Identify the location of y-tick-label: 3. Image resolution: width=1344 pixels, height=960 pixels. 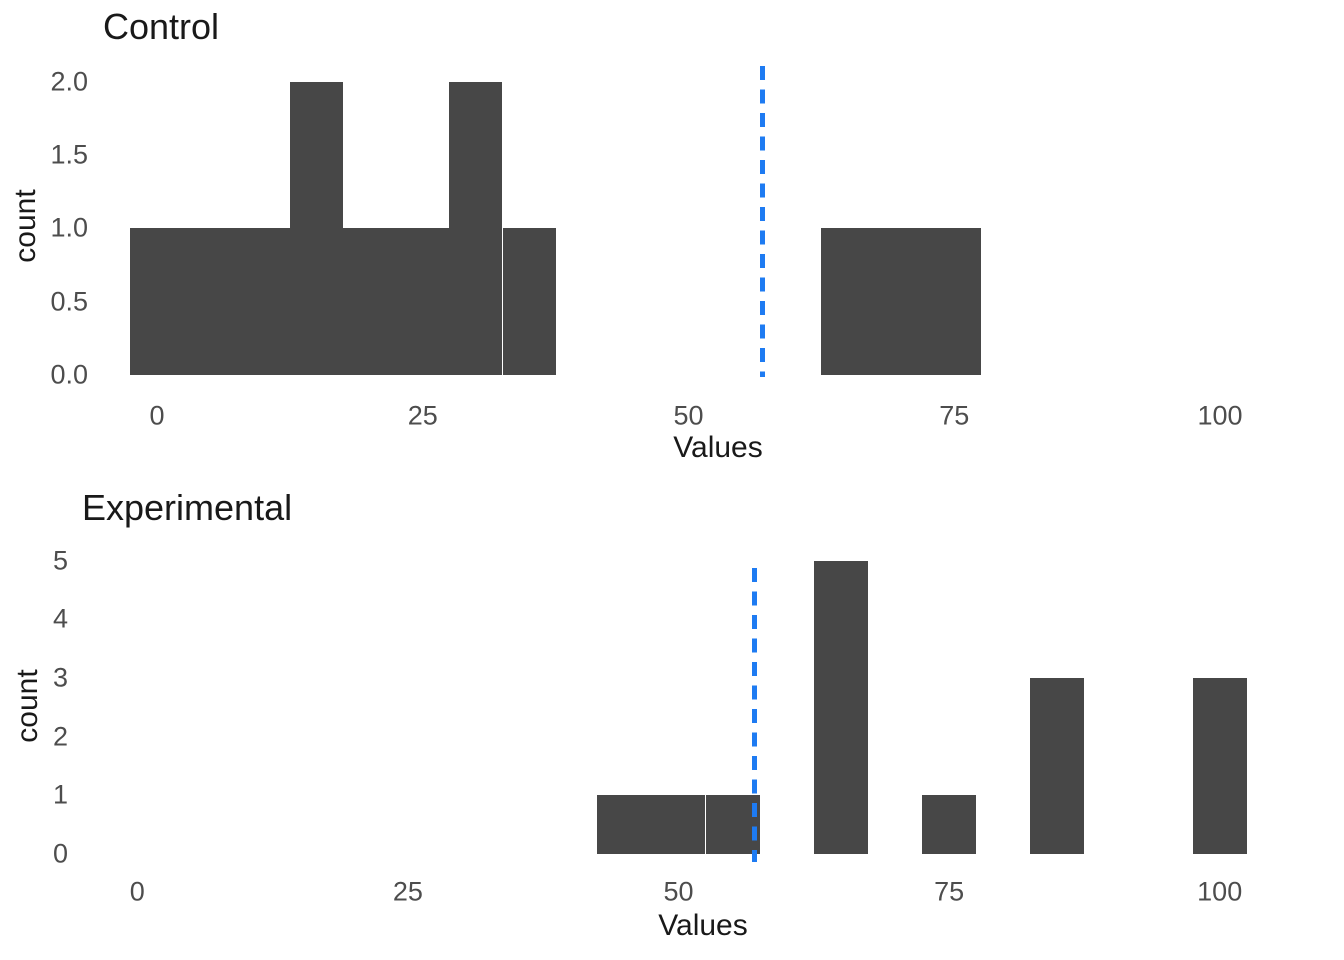
(60, 677).